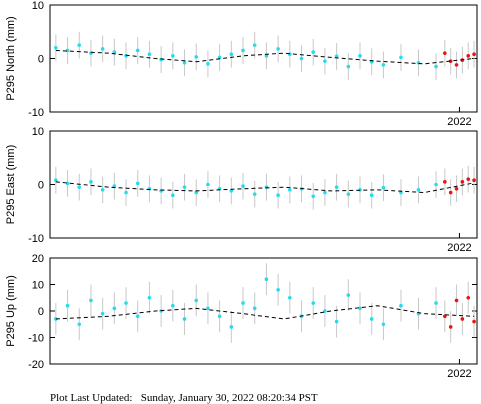 This screenshot has height=404, width=481. Describe the element at coordinates (11, 184) in the screenshot. I see `y-axis-label: P295 East (mm)` at that location.